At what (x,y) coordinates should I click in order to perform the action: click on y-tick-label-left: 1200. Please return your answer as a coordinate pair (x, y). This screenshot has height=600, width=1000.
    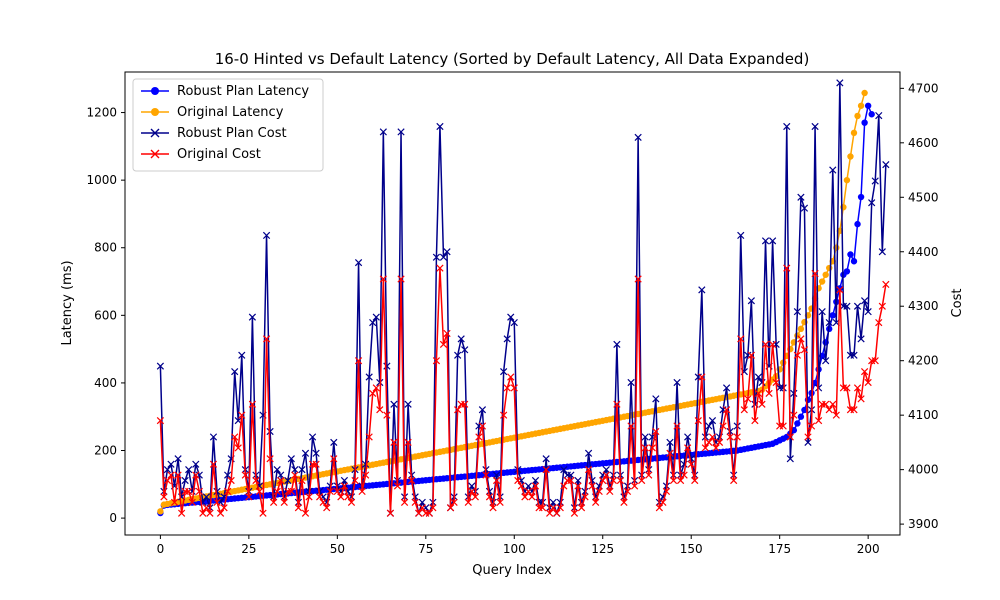
    Looking at the image, I should click on (101, 113).